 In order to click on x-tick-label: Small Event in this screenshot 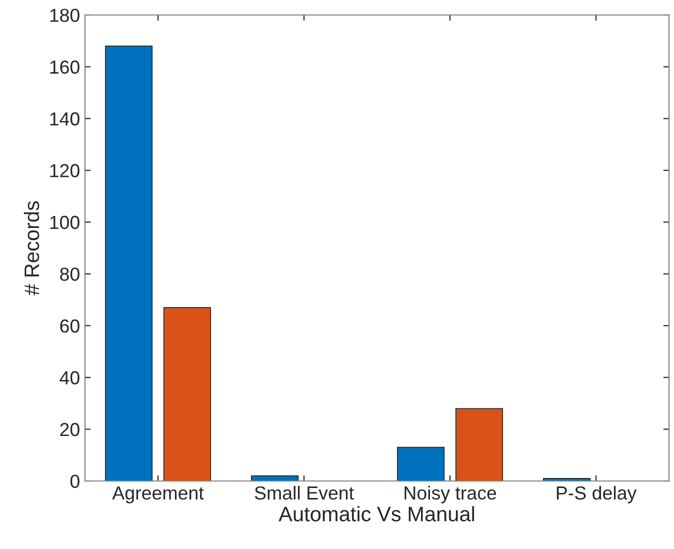, I will do `click(304, 493)`.